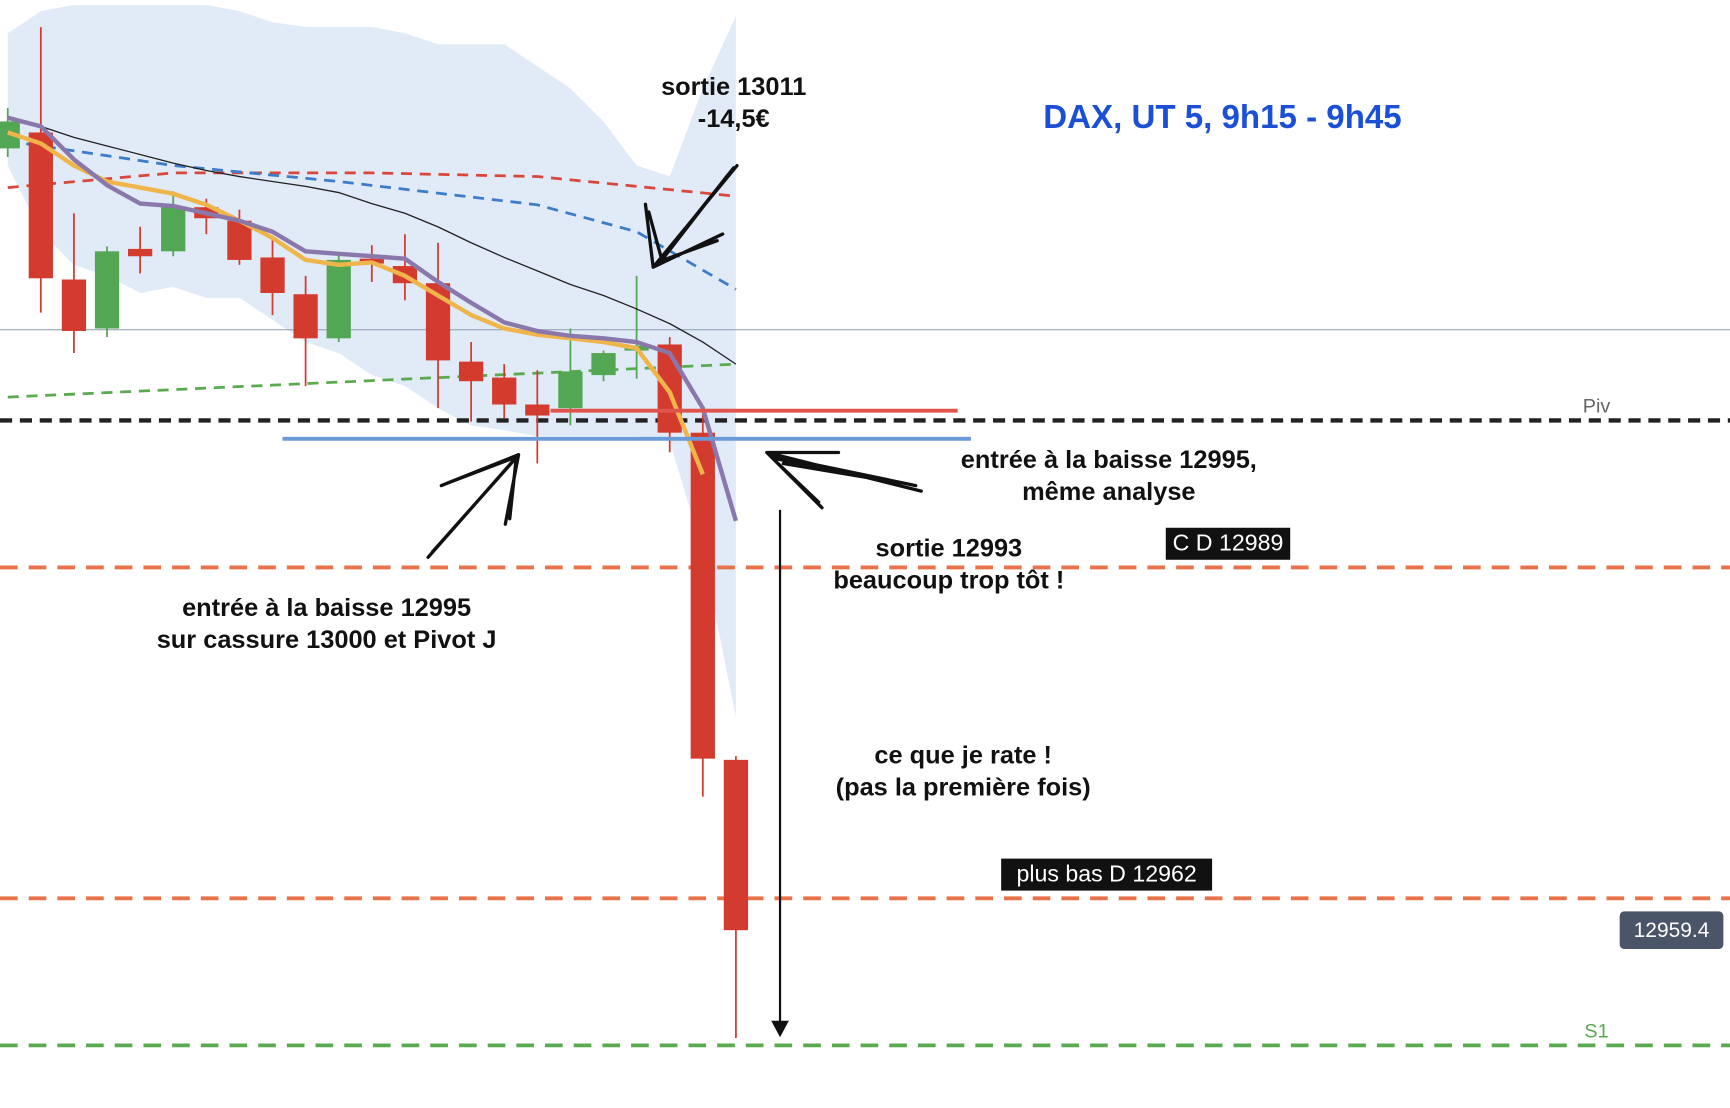 The height and width of the screenshot is (1108, 1730). What do you see at coordinates (963, 756) in the screenshot?
I see `annotation: ce que je rate !` at bounding box center [963, 756].